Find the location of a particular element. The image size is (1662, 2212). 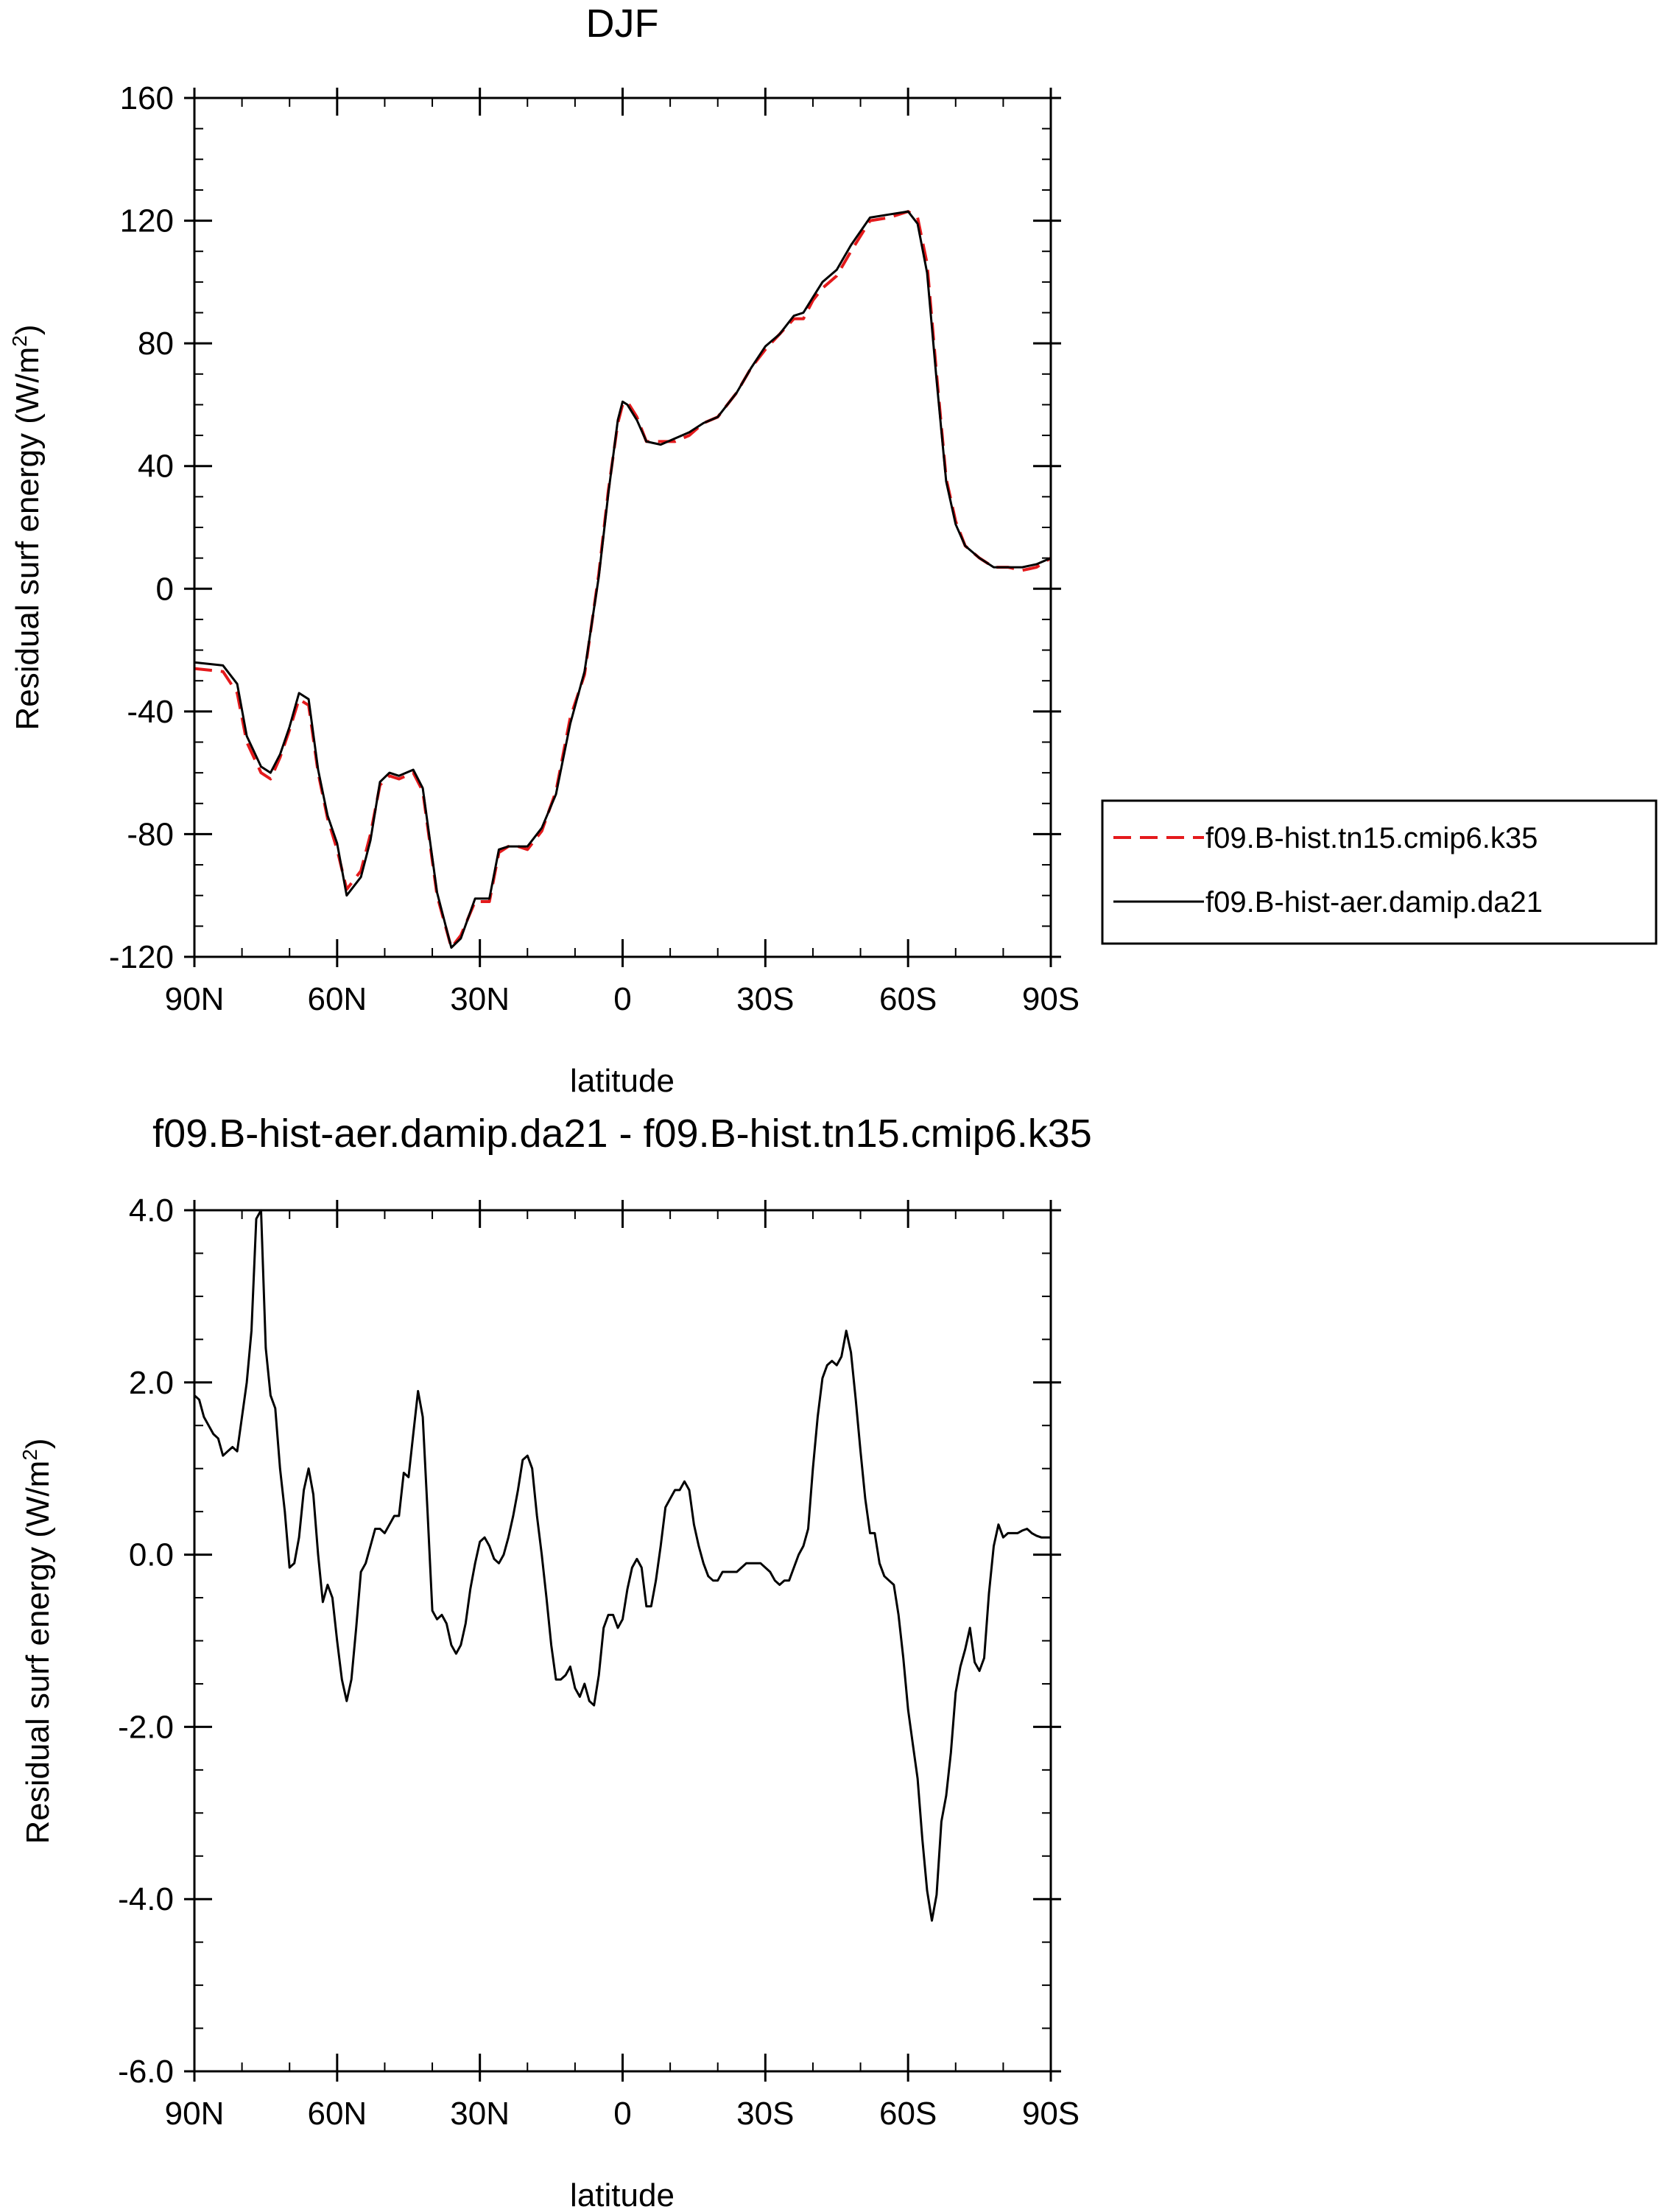

top-x-tick-label: 30S is located at coordinates (765, 999).